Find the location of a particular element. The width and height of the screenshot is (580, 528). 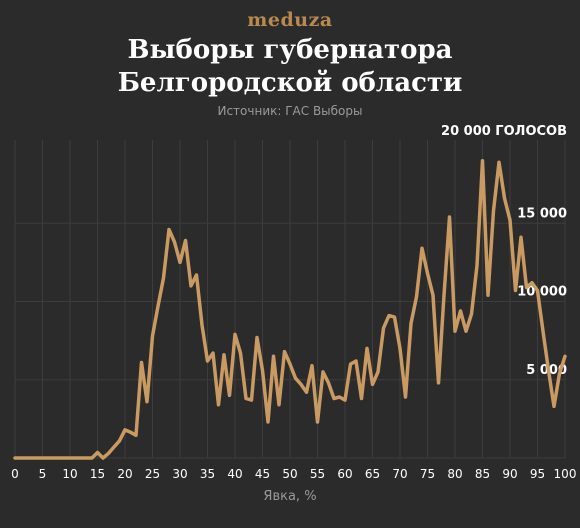

x-axis-label: Явка, % is located at coordinates (290, 496).